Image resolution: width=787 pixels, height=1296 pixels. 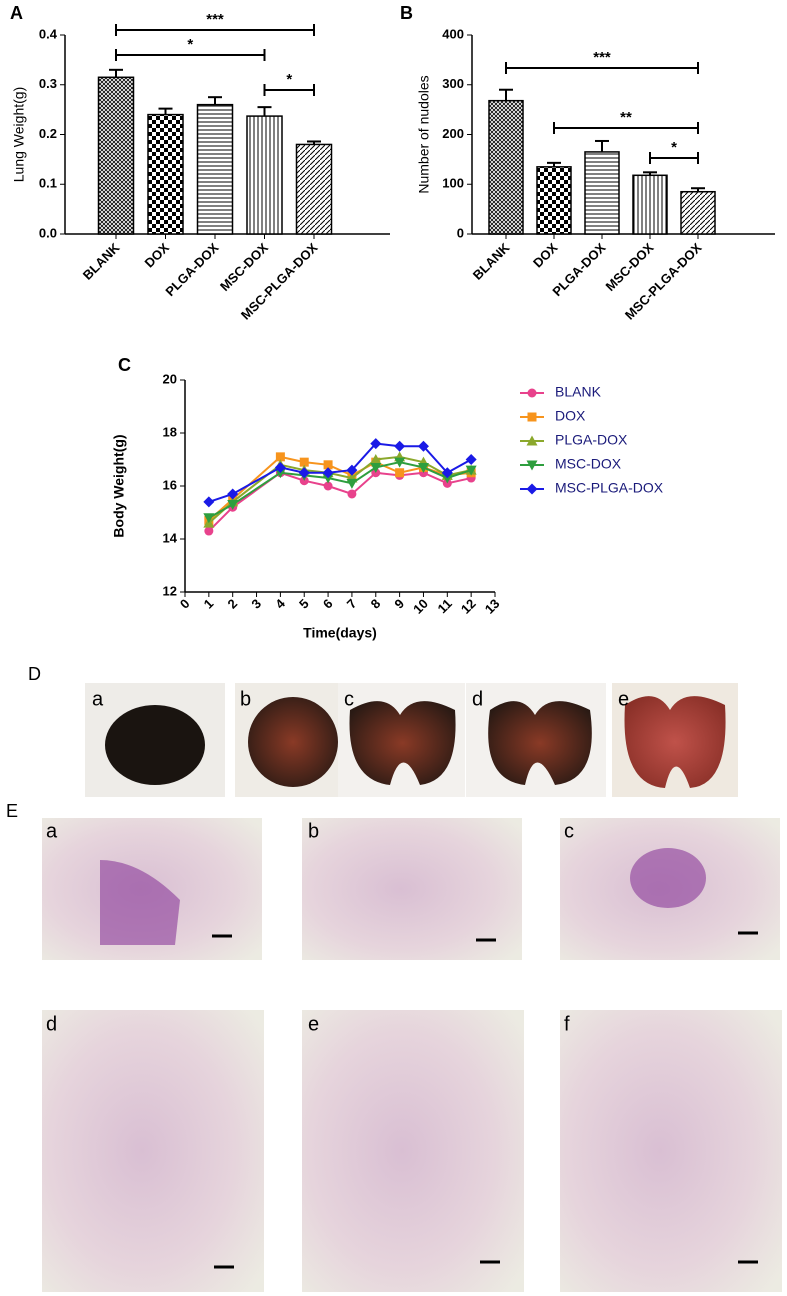 What do you see at coordinates (376, 604) in the screenshot?
I see `x-tick-label: 8` at bounding box center [376, 604].